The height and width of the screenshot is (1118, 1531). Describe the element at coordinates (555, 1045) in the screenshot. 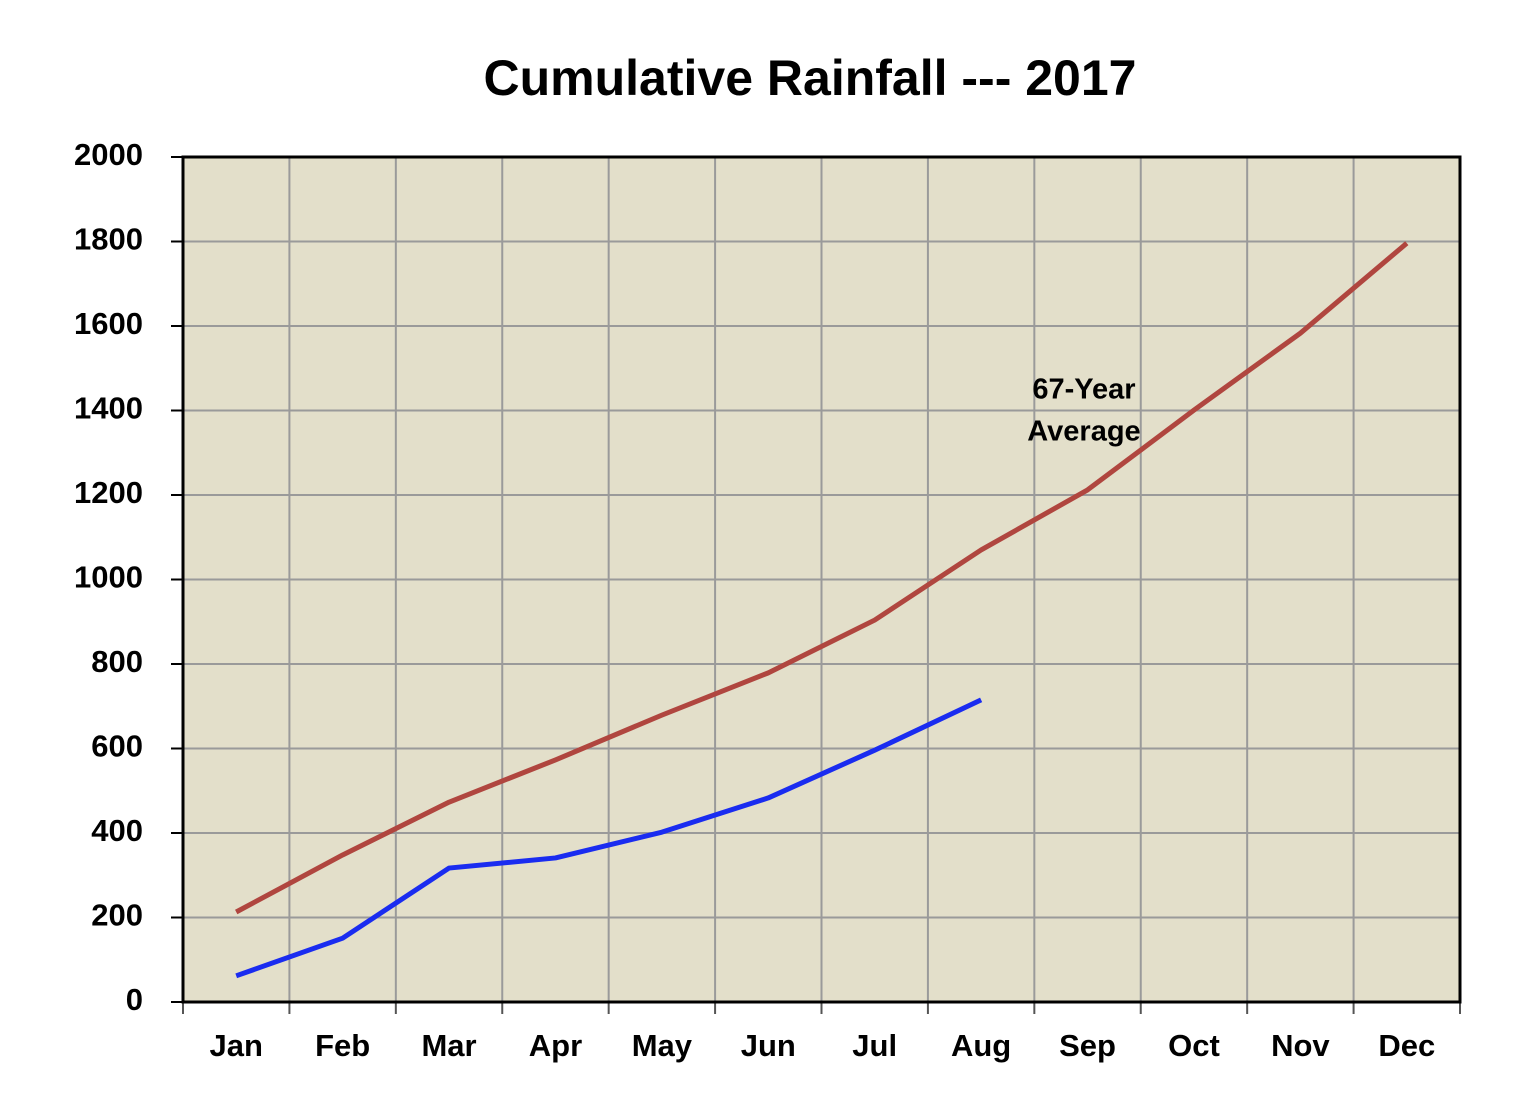

I see `x-tick-label: Apr` at that location.